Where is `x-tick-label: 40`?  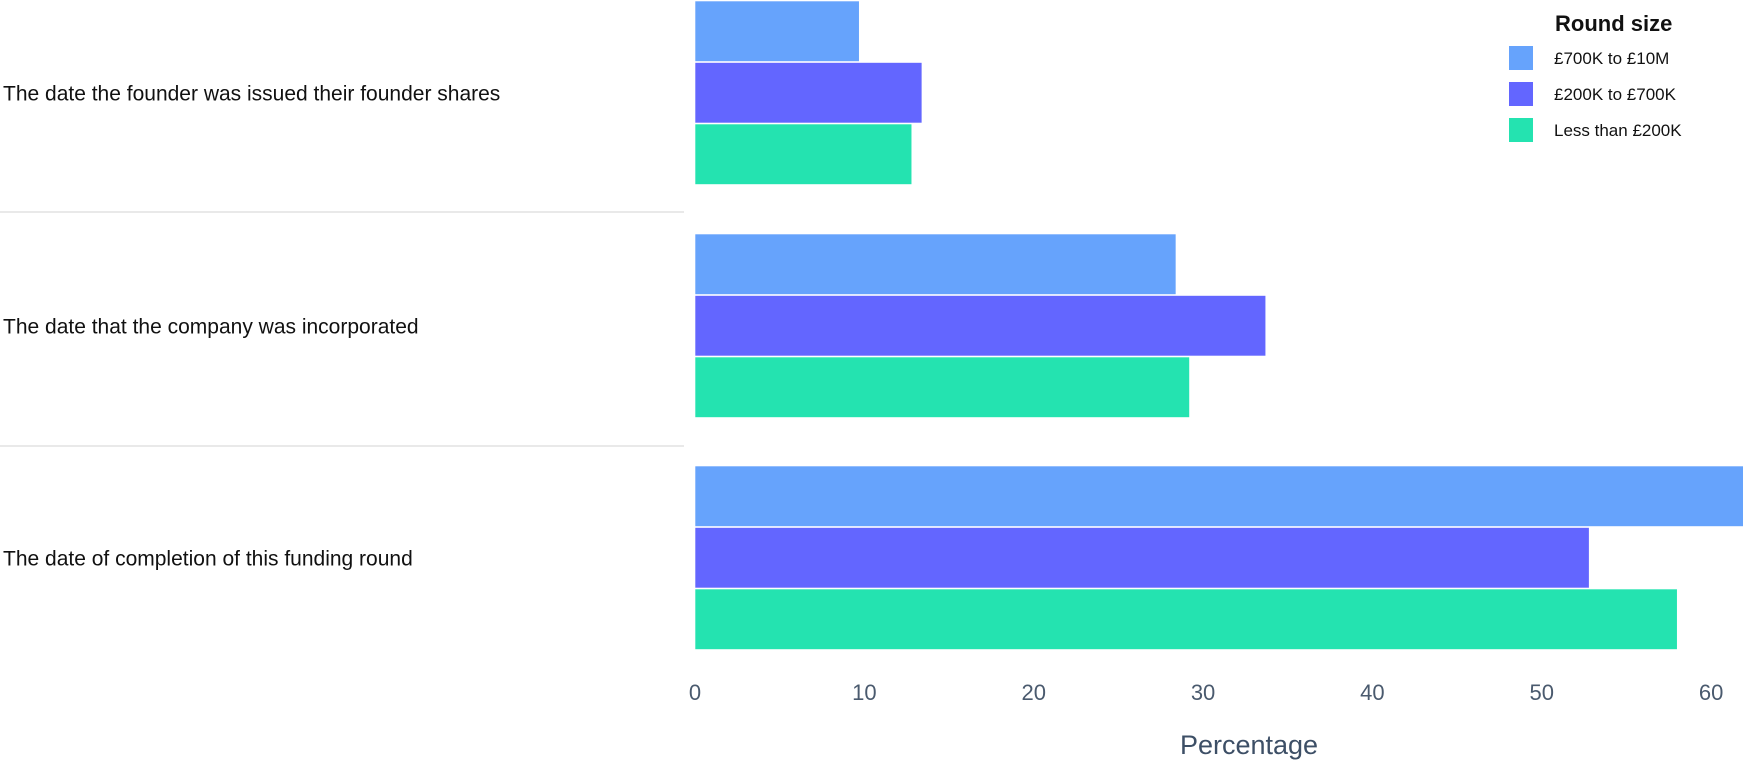 x-tick-label: 40 is located at coordinates (1372, 692).